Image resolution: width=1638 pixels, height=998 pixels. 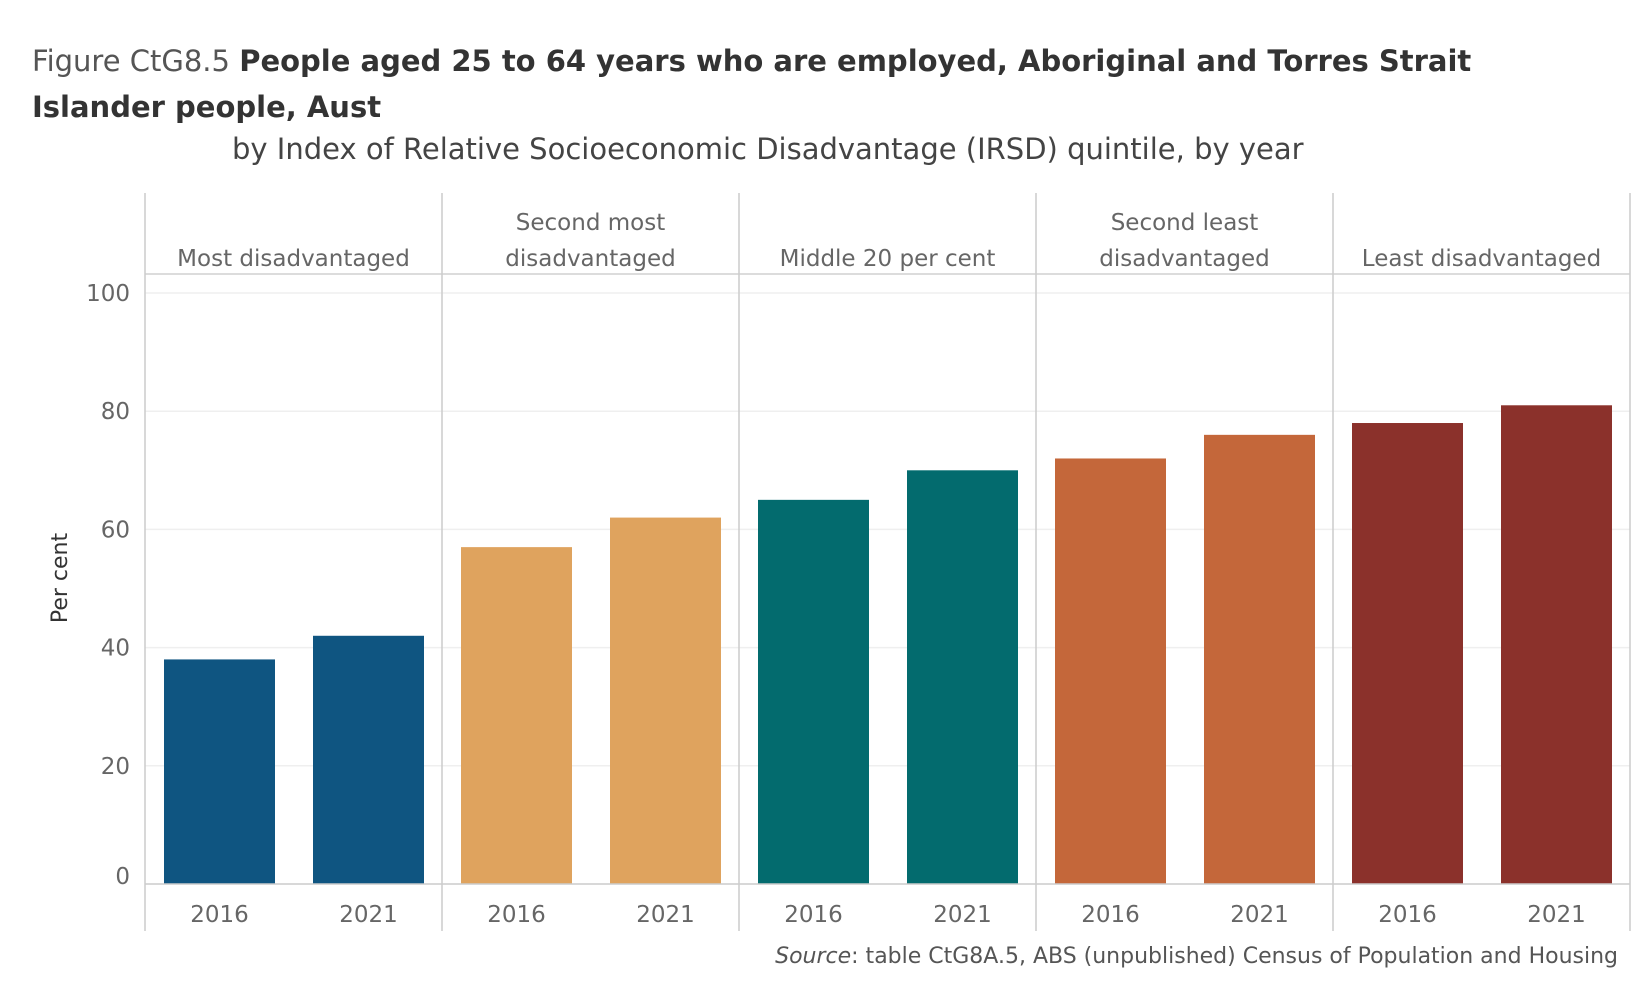 What do you see at coordinates (122, 877) in the screenshot?
I see `y-tick-label: 0` at bounding box center [122, 877].